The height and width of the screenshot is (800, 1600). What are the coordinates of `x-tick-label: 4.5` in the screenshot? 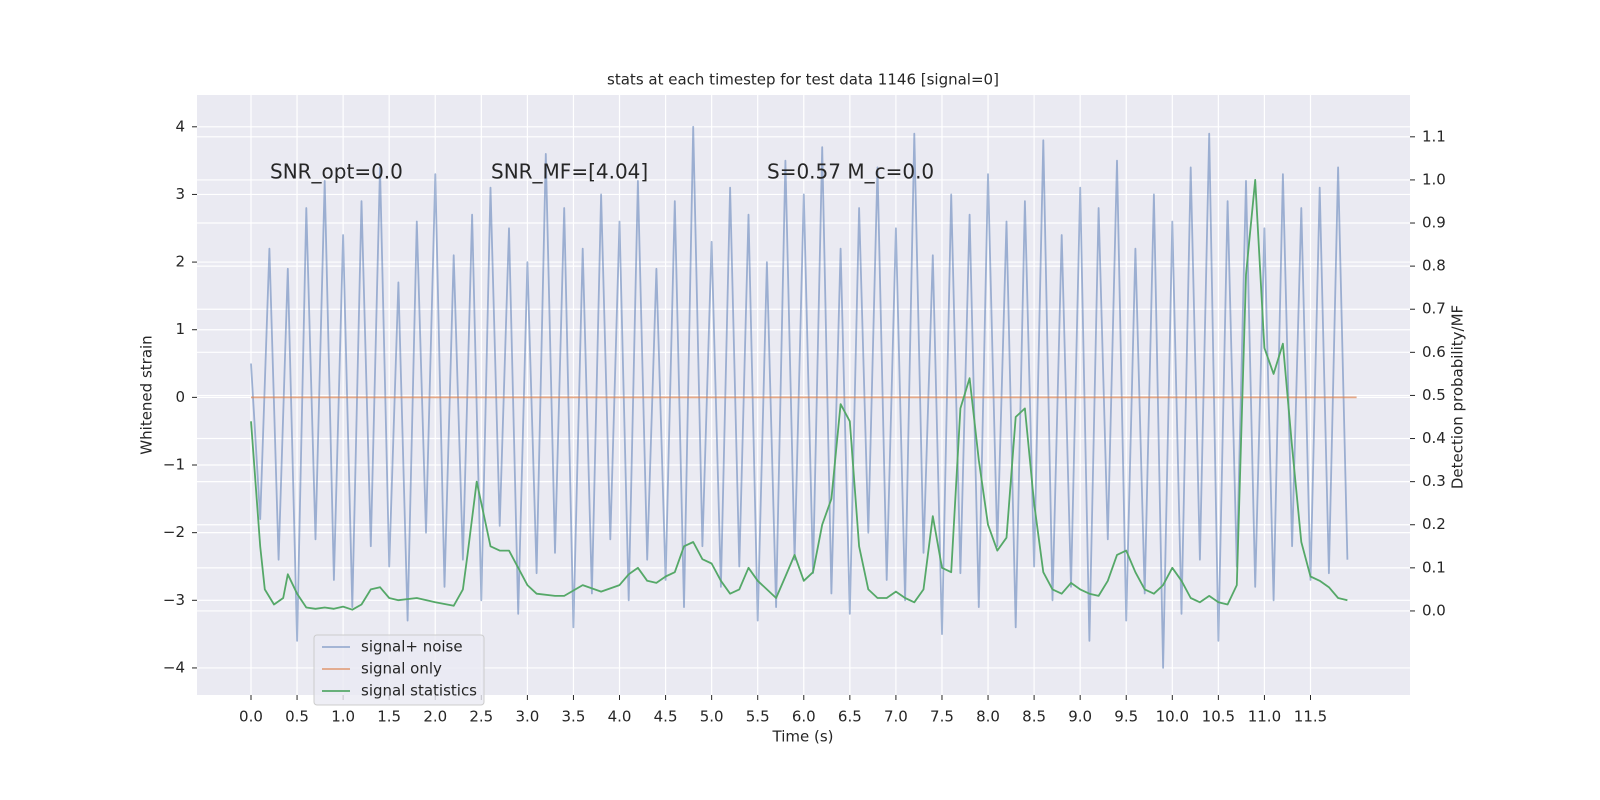 It's located at (666, 717).